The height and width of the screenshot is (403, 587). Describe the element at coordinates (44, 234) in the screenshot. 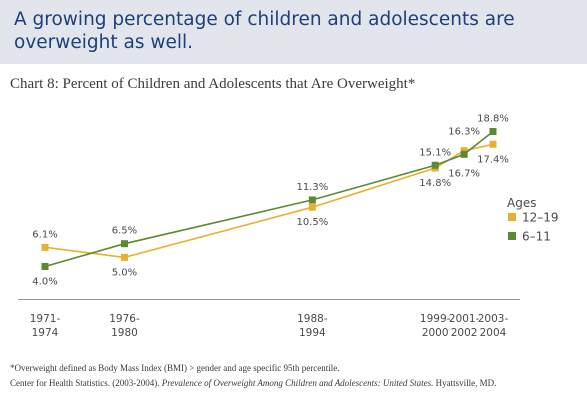

I see `data-label-ages-12-19: 6.1%` at that location.